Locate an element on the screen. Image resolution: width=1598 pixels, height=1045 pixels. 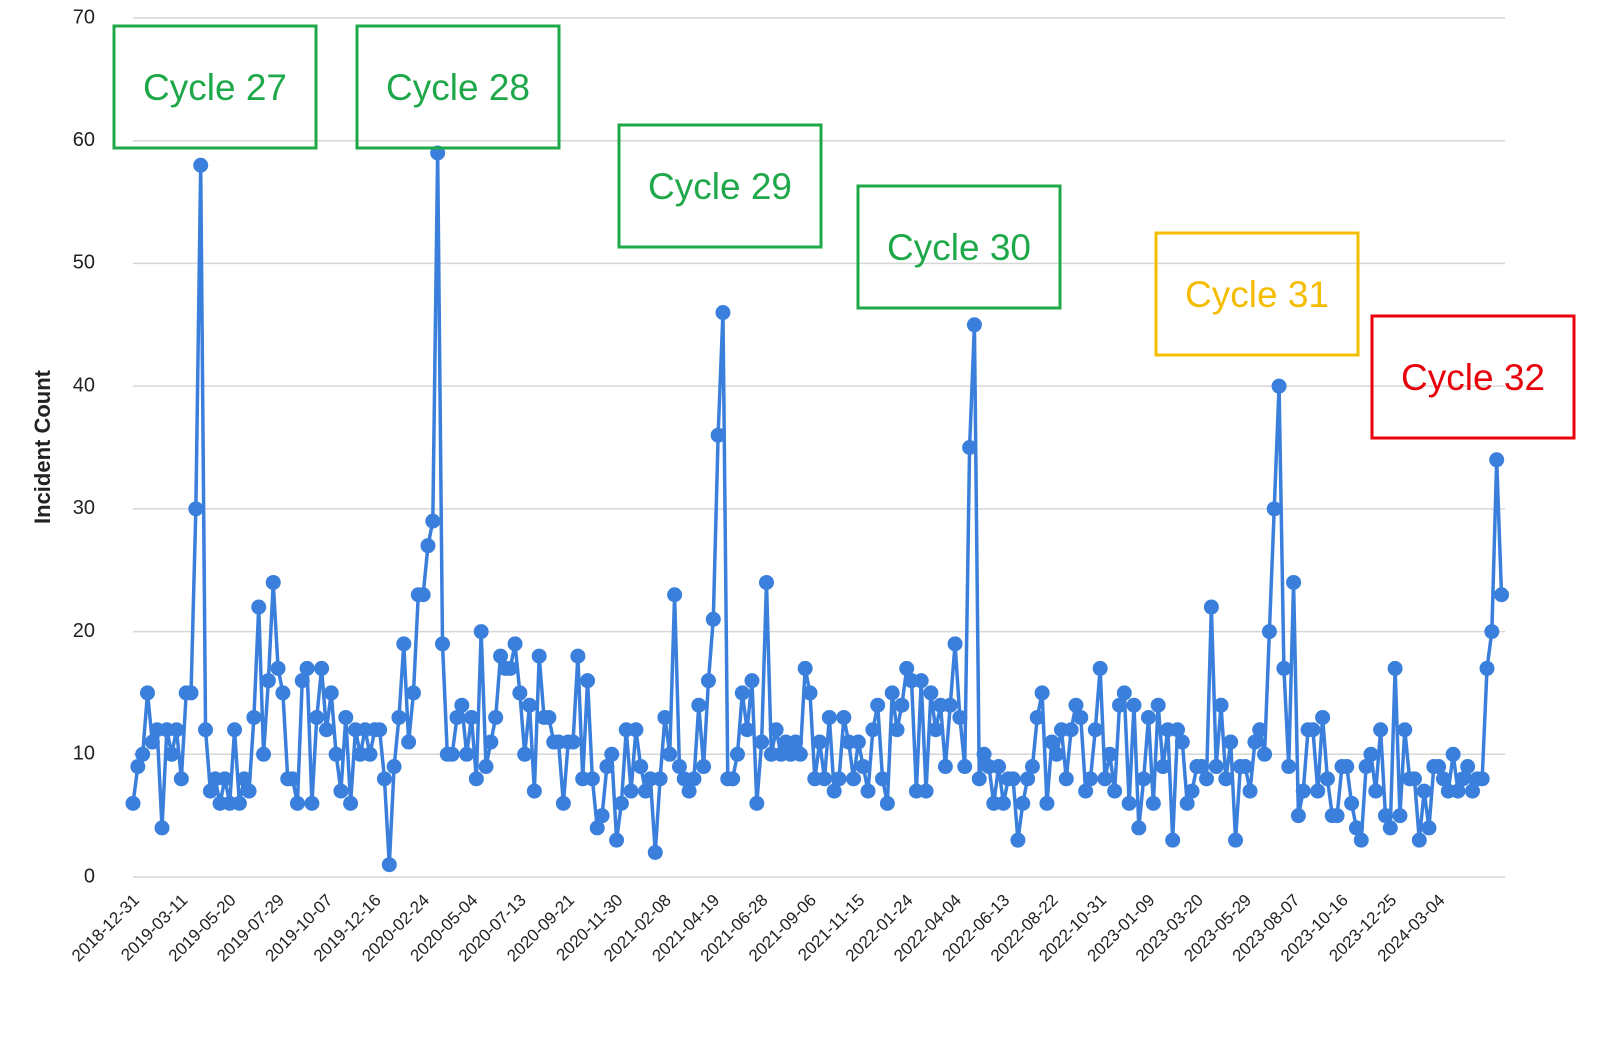
annotation-text: Cycle 32 is located at coordinates (1473, 377).